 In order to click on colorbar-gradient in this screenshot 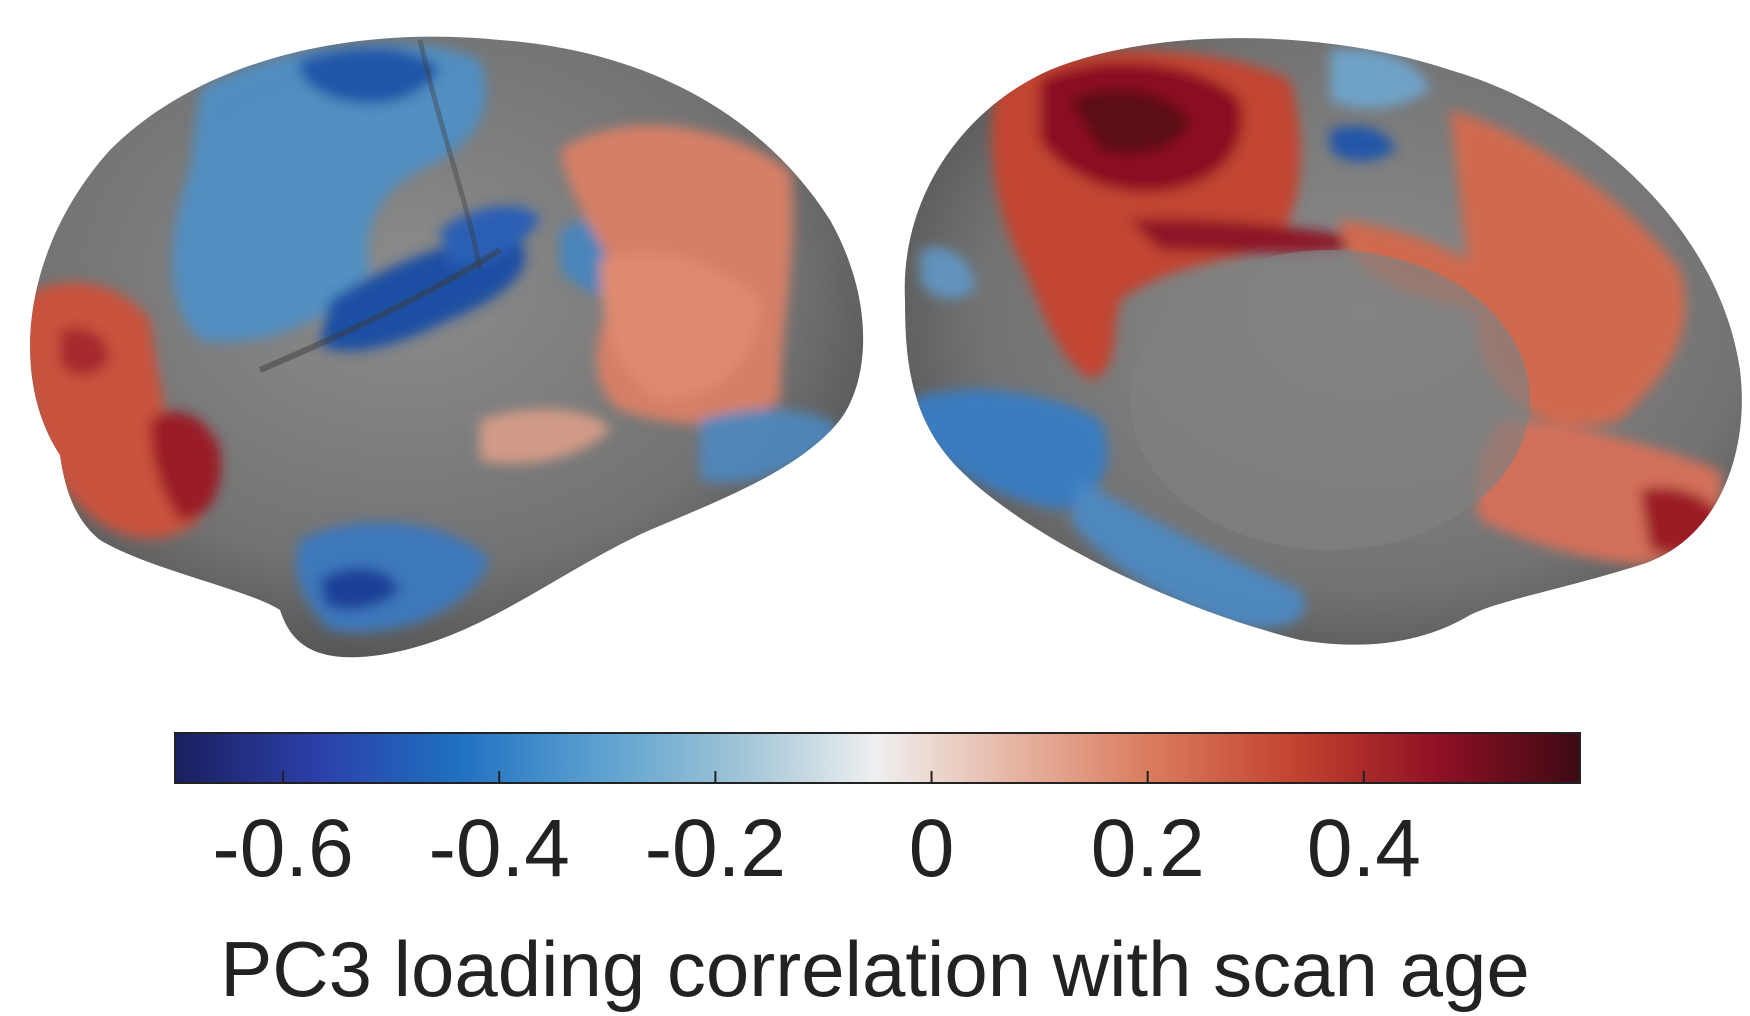, I will do `click(877, 758)`.